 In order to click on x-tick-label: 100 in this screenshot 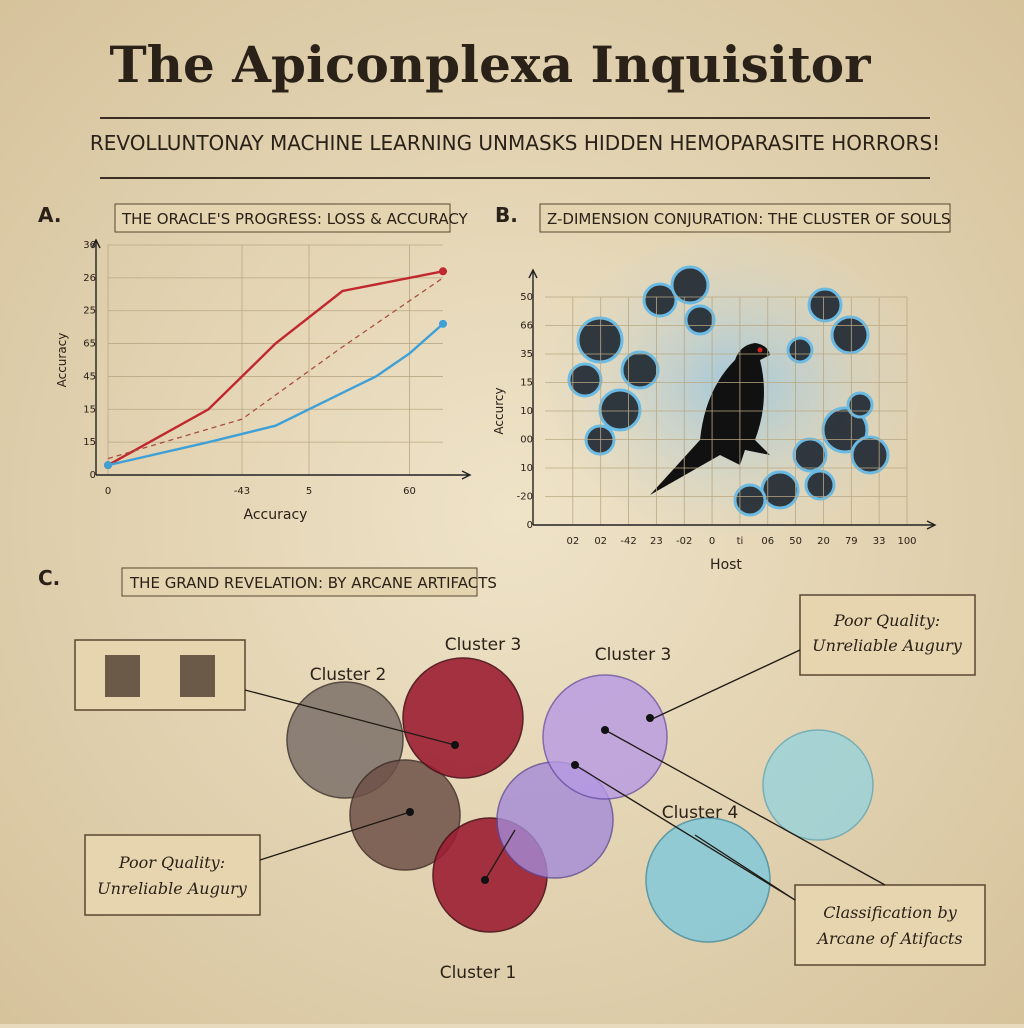, I will do `click(906, 541)`.